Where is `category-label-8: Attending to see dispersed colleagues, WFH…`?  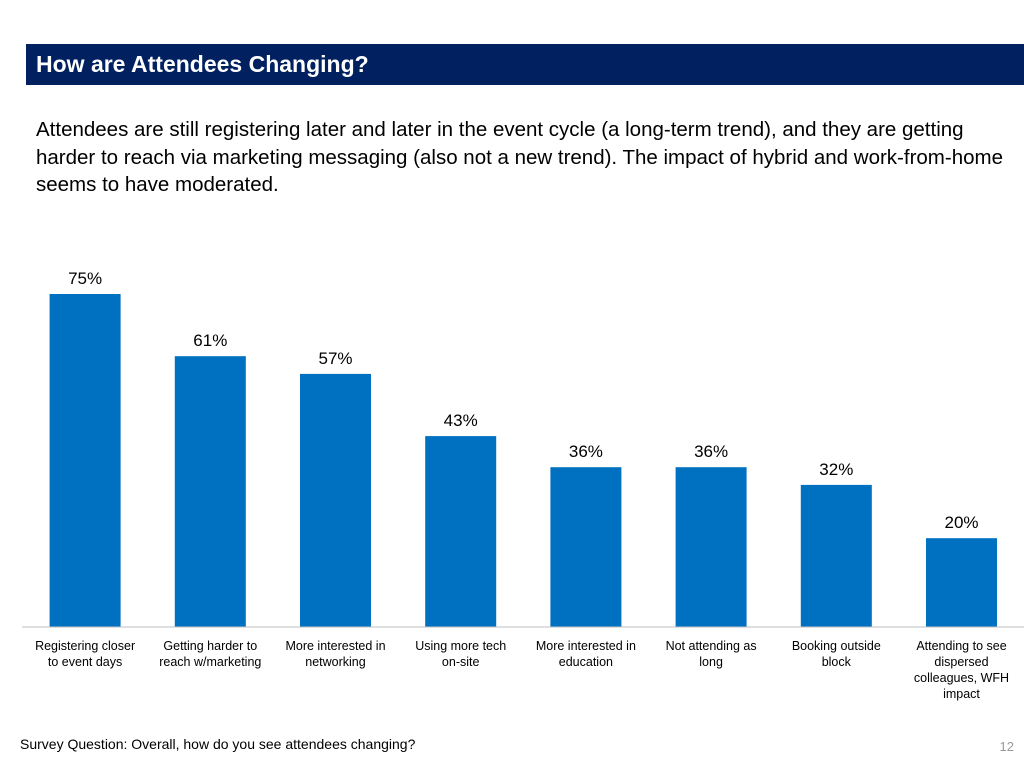 category-label-8: Attending to see dispersed colleagues, WFH… is located at coordinates (961, 670).